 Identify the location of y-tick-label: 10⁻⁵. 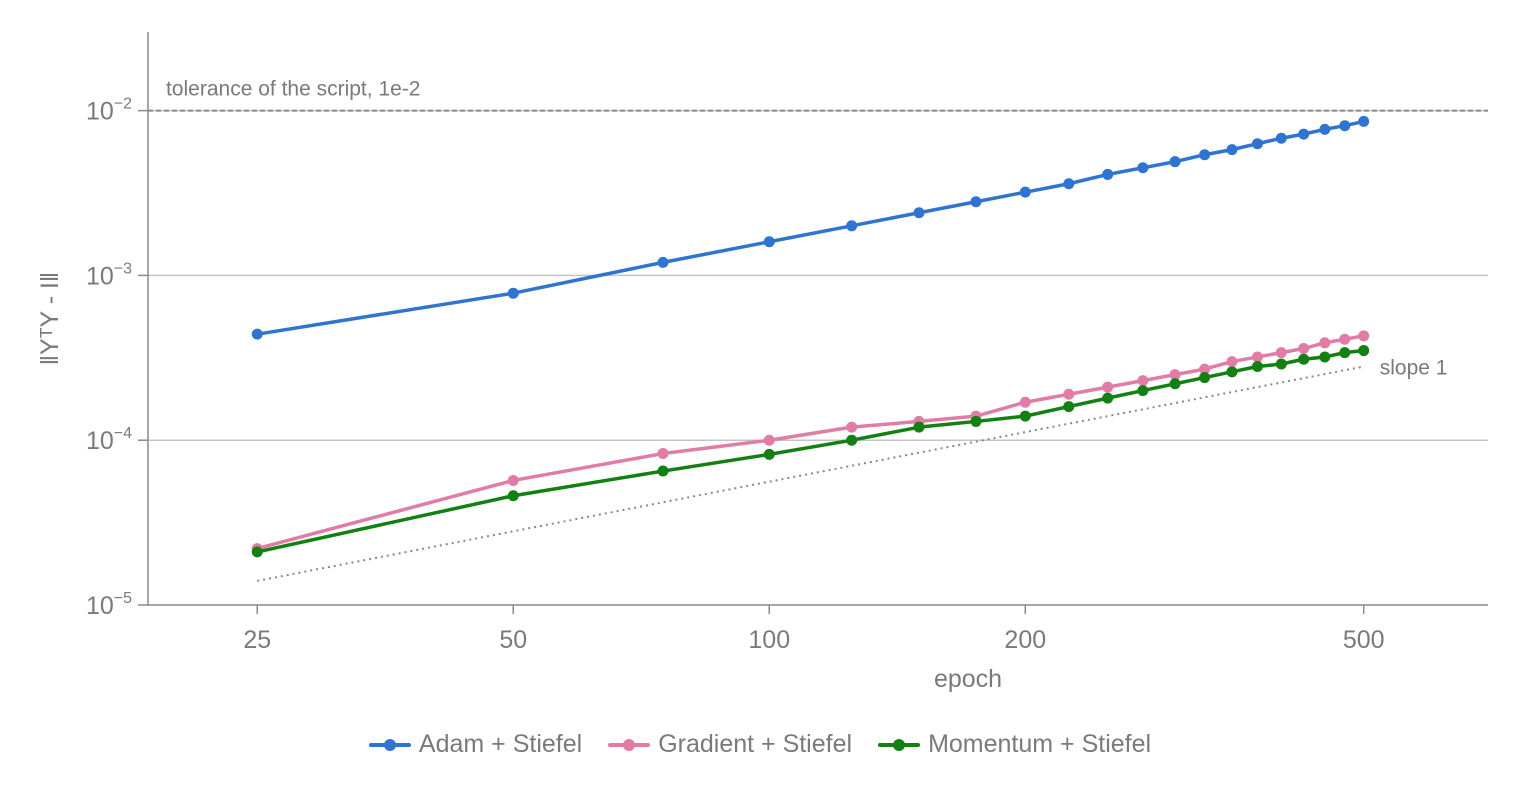
(109, 605).